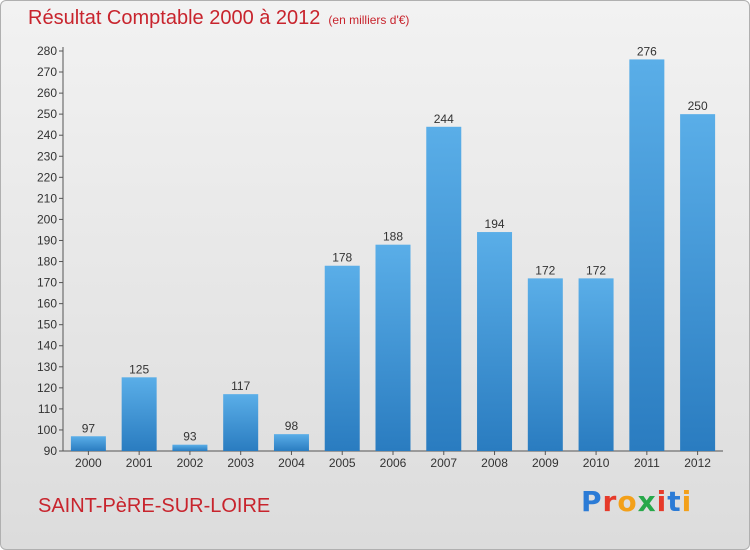  I want to click on y-tick-label: 220, so click(47, 177).